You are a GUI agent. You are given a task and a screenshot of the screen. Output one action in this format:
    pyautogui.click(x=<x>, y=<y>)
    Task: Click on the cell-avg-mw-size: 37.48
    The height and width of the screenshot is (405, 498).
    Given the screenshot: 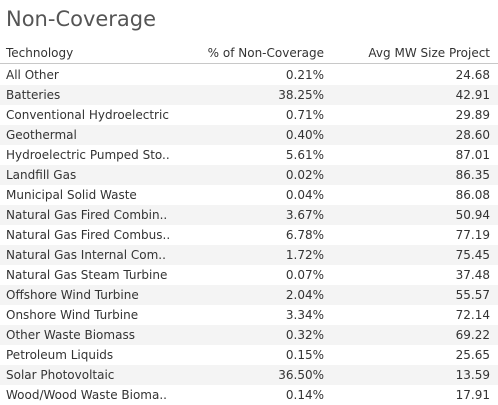 What is the action you would take?
    pyautogui.click(x=472, y=275)
    